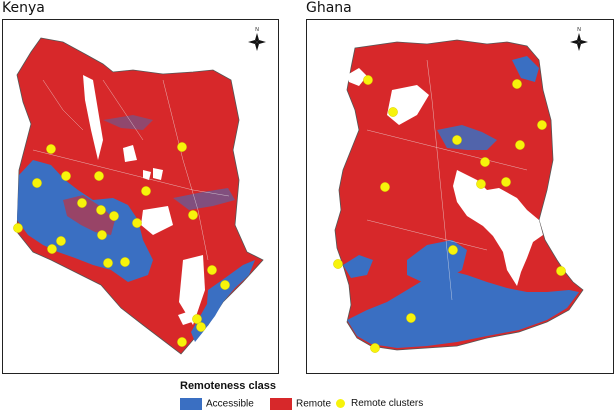  I want to click on legend-item-remote-clusters: Remote clusters, so click(379, 403).